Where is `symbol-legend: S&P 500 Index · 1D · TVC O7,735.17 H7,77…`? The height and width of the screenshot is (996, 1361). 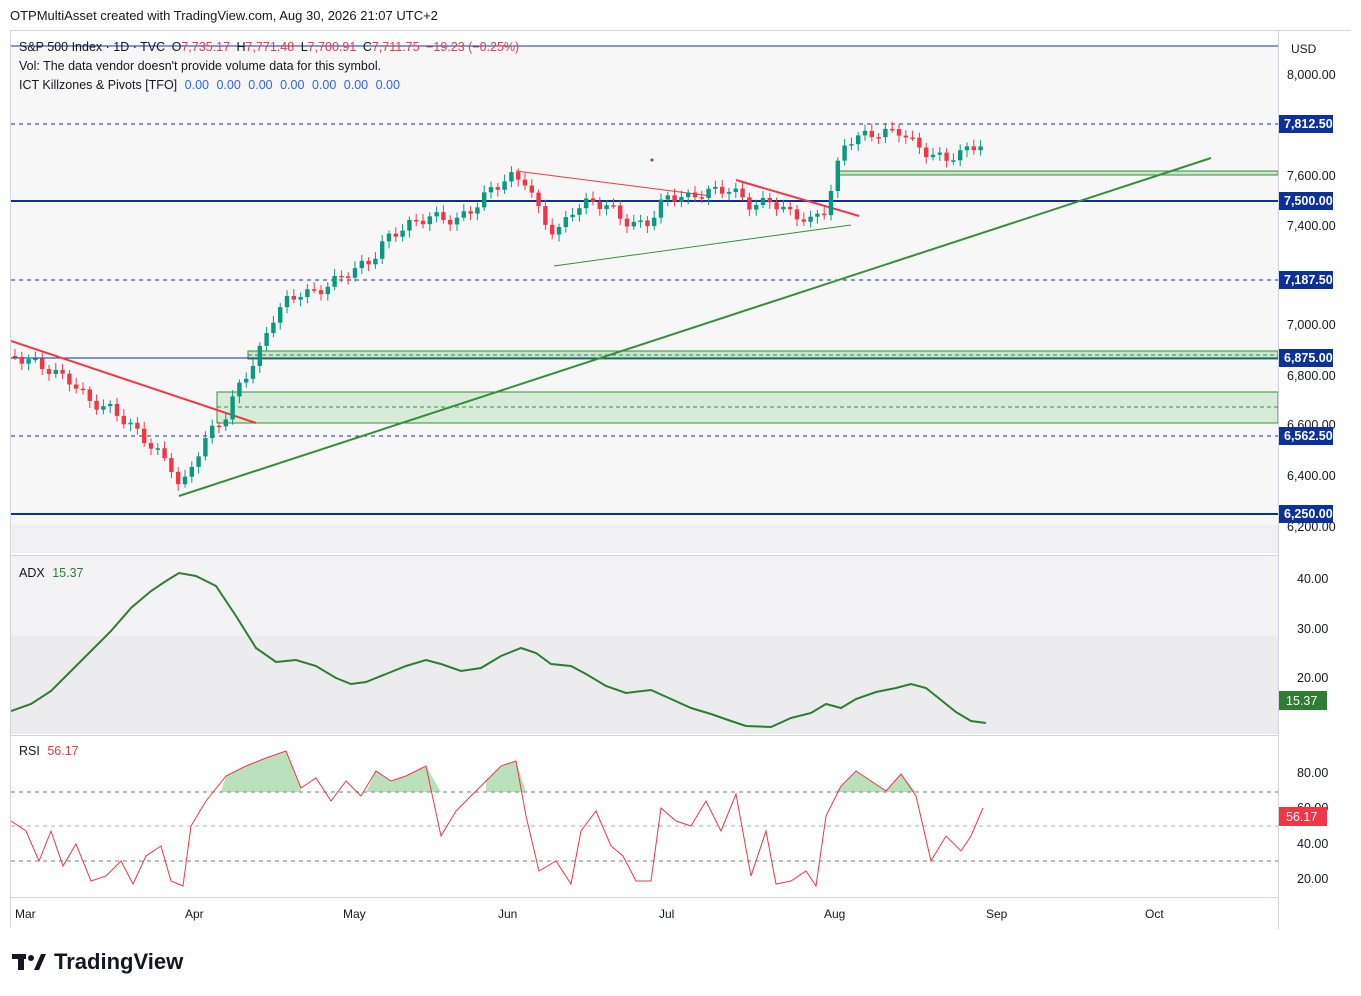
symbol-legend: S&P 500 Index · 1D · TVC O7,735.17 H7,77… is located at coordinates (269, 47).